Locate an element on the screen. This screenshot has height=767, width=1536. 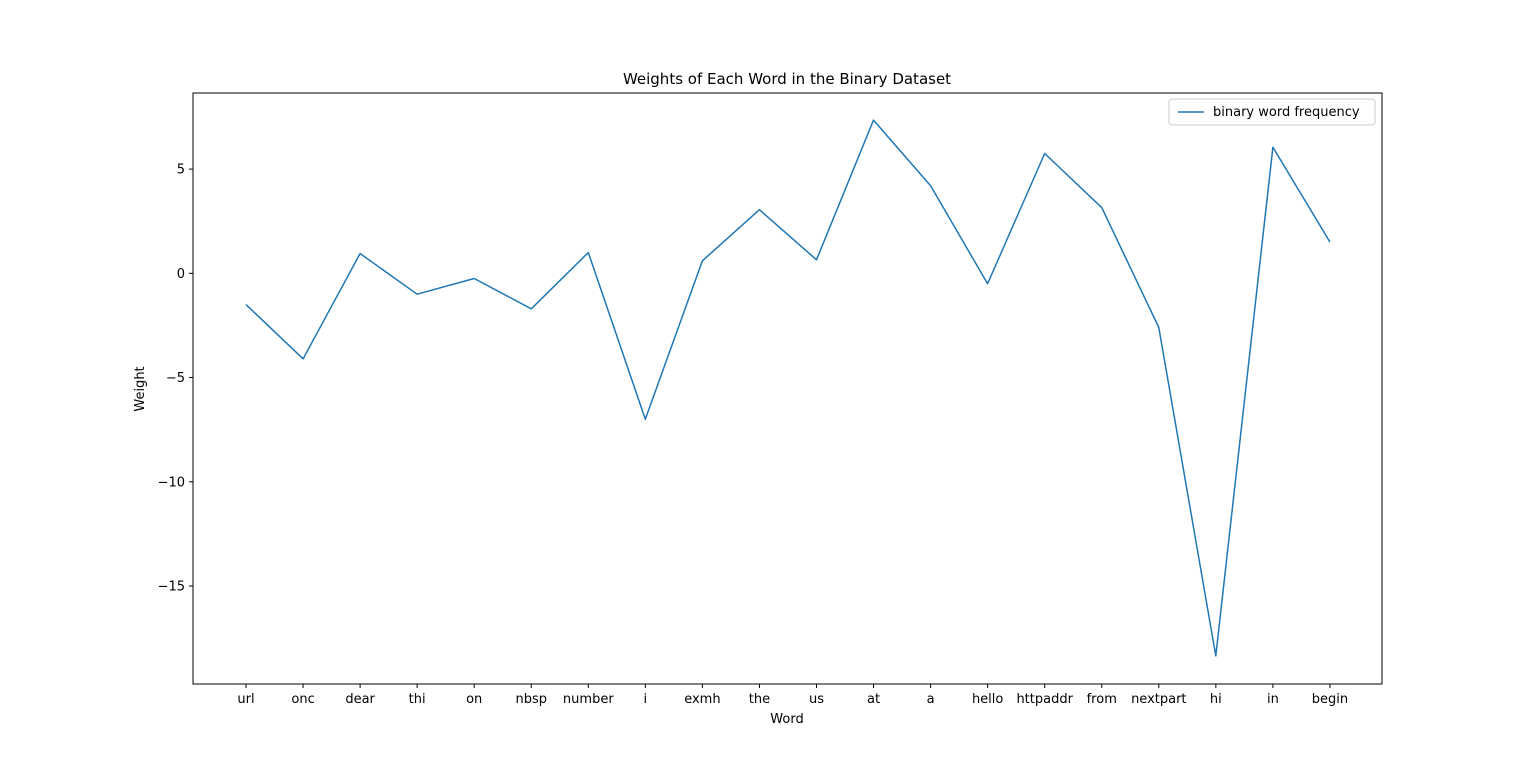
legend: binary word frequency is located at coordinates (1272, 112).